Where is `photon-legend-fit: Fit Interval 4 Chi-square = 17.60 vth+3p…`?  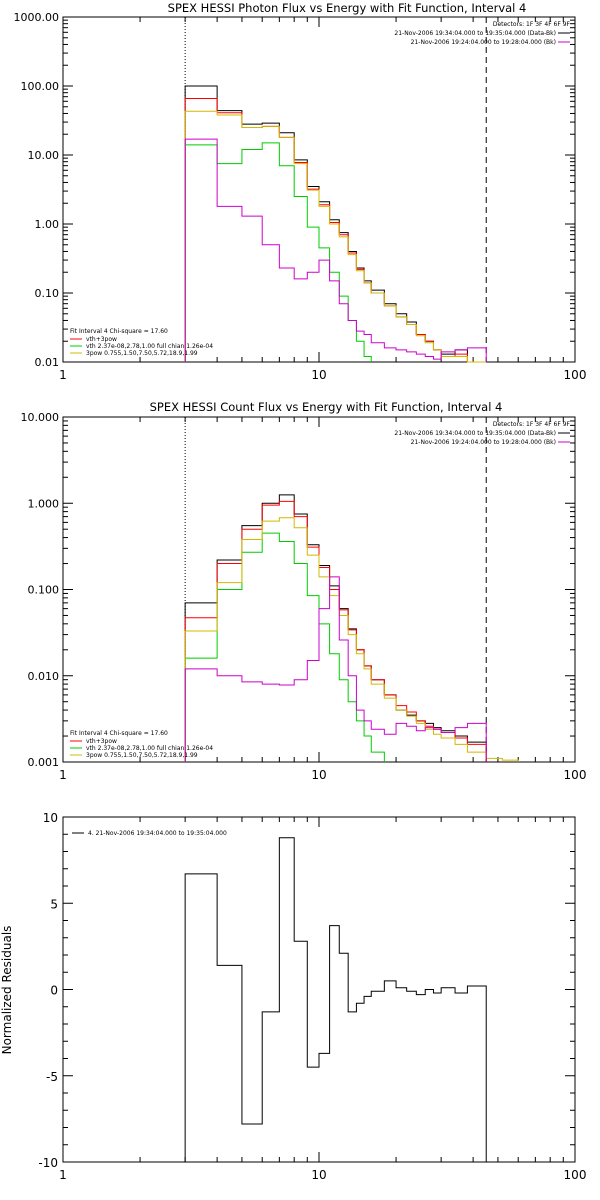 photon-legend-fit: Fit Interval 4 Chi-square = 17.60 vth+3p… is located at coordinates (141, 342).